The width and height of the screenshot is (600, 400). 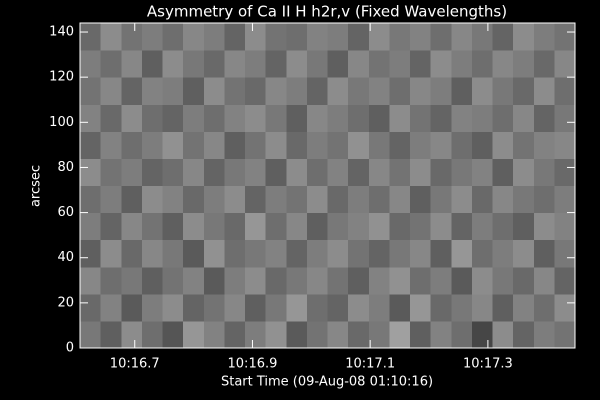 What do you see at coordinates (253, 364) in the screenshot?
I see `x-tick-label: 10:16.9` at bounding box center [253, 364].